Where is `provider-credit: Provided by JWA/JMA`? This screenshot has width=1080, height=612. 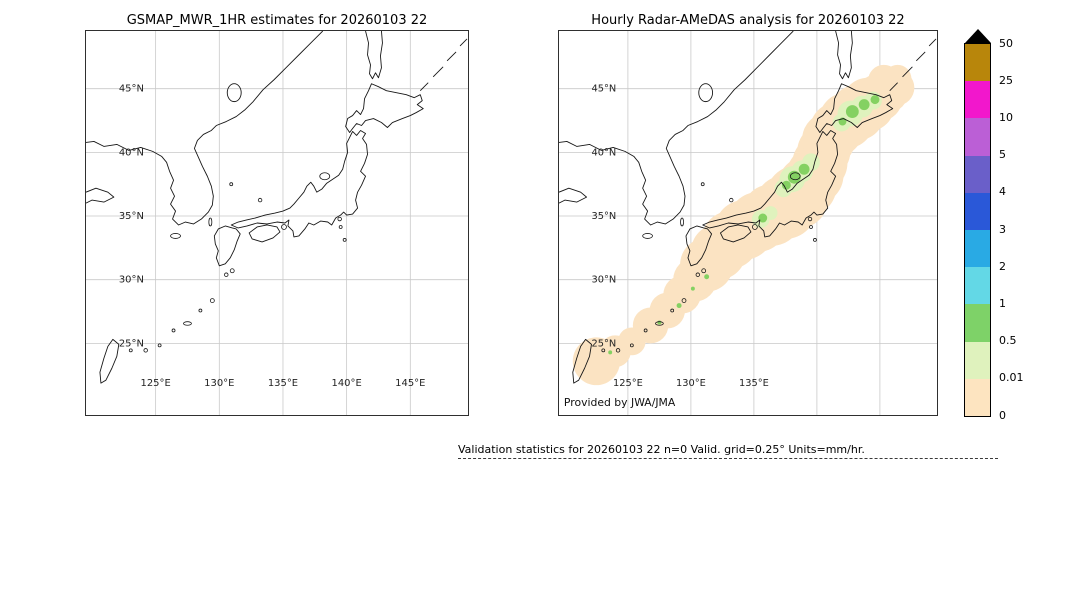
provider-credit: Provided by JWA/JMA is located at coordinates (620, 402).